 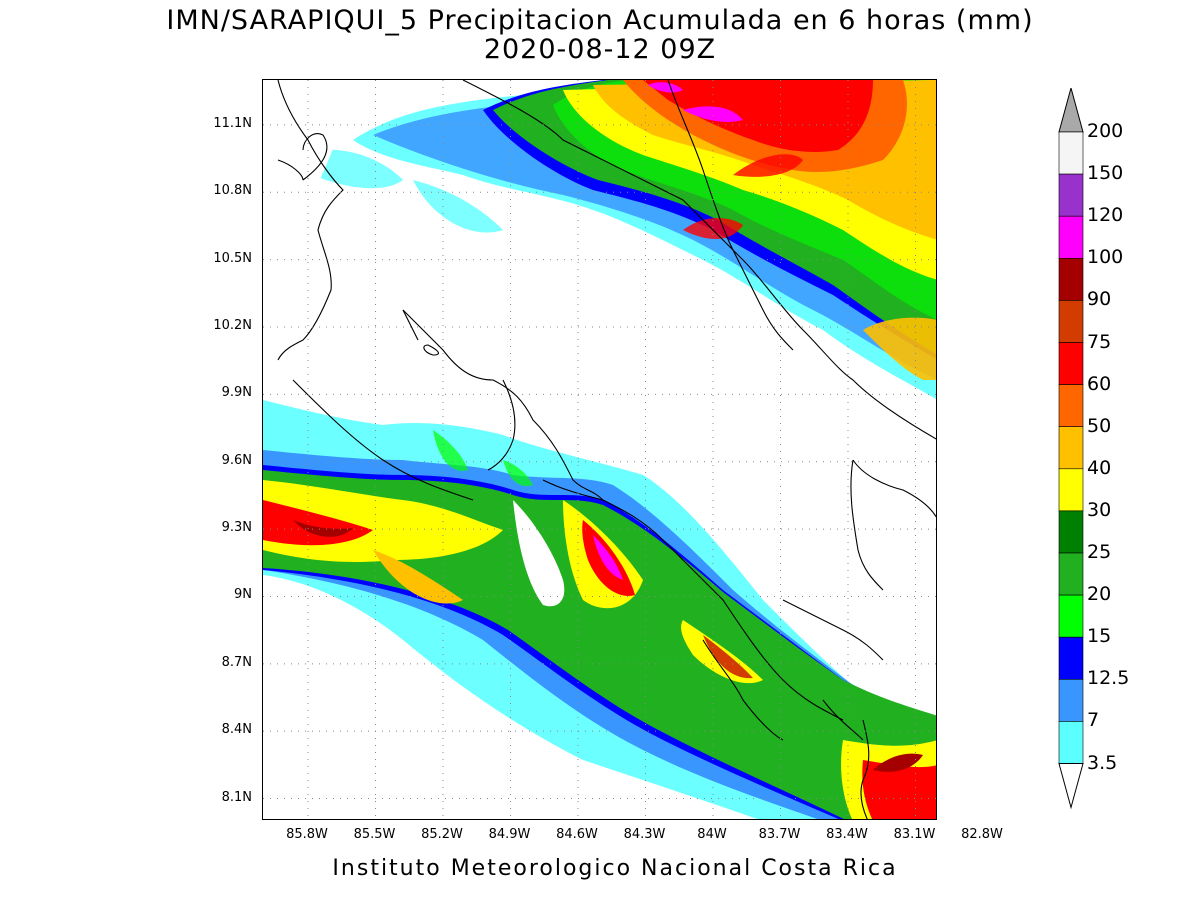 I want to click on lon-tick-label: 84.9W, so click(x=509, y=834).